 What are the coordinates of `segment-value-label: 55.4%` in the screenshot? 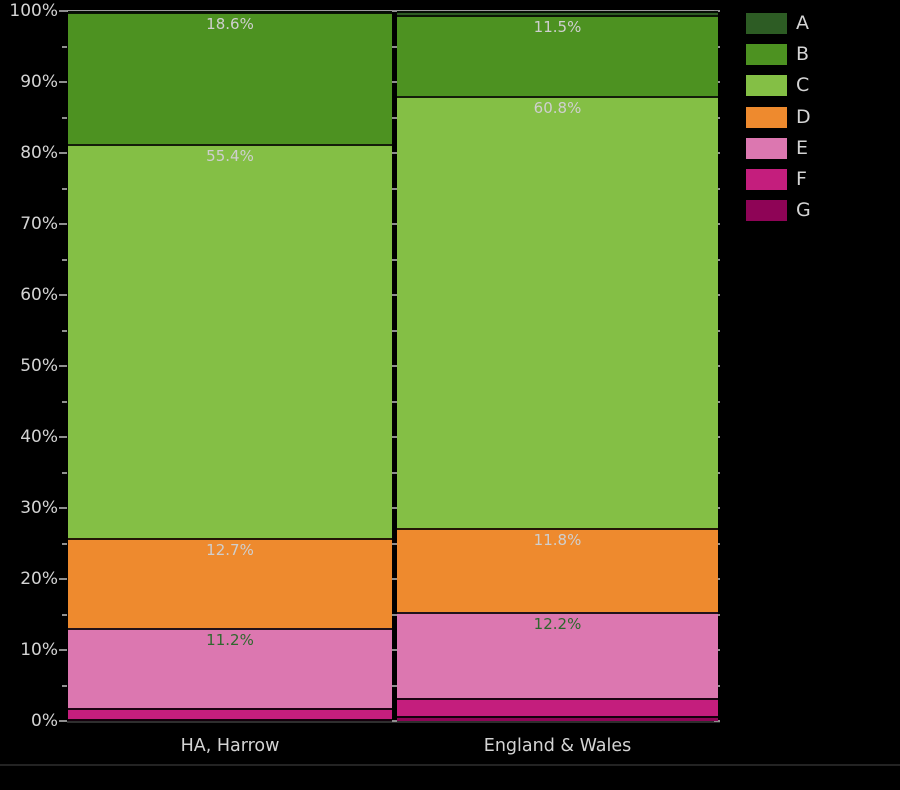 It's located at (230, 156).